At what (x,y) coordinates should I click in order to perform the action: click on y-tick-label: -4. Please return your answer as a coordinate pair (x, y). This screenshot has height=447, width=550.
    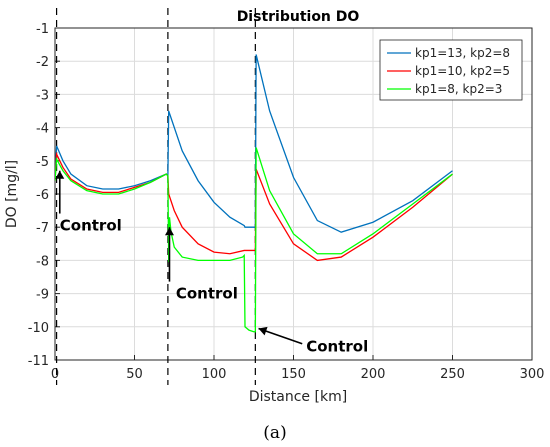
    Looking at the image, I should click on (42, 129).